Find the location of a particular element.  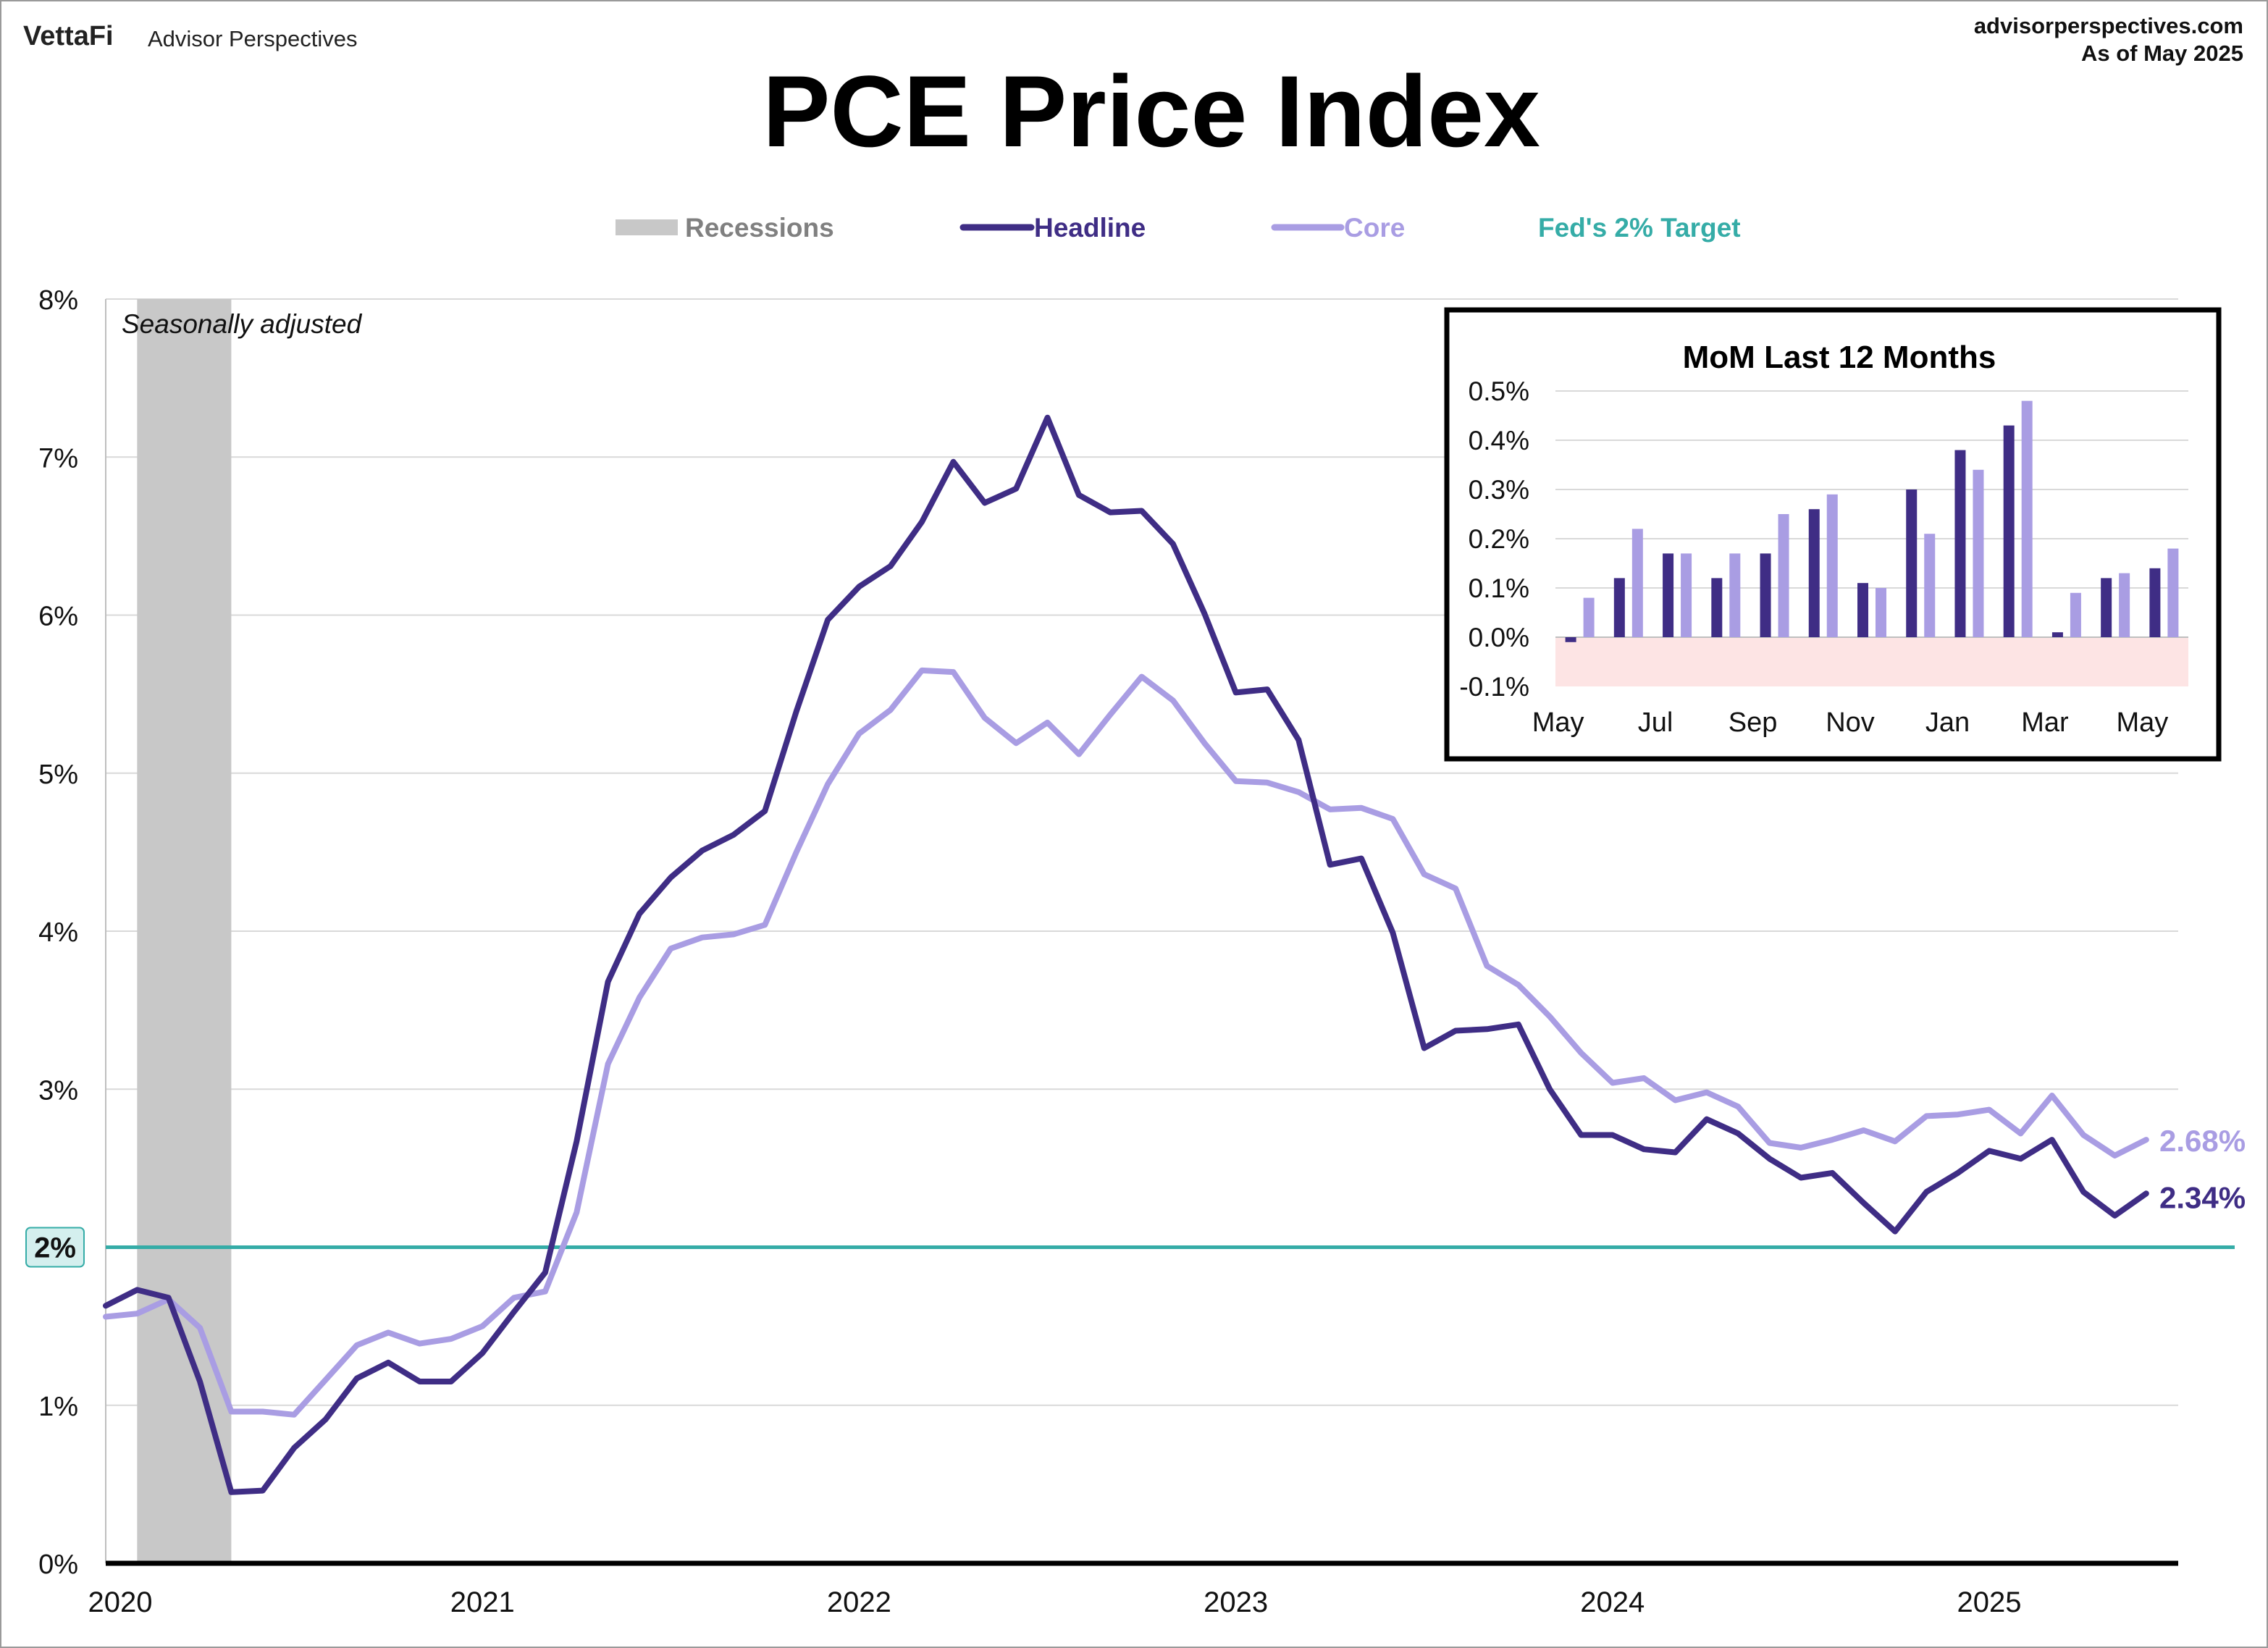

inset-y-tick-label: 0.2% is located at coordinates (1499, 539).